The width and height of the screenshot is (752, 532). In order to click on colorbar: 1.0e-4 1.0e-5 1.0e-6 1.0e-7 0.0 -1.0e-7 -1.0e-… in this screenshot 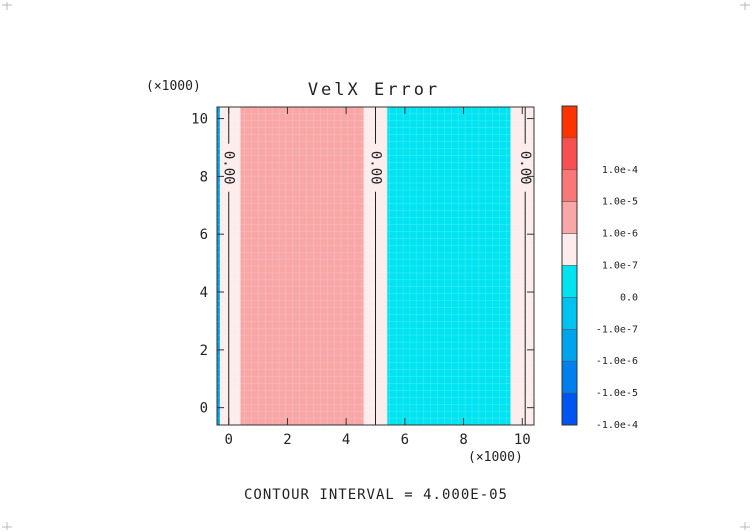, I will do `click(599, 268)`.